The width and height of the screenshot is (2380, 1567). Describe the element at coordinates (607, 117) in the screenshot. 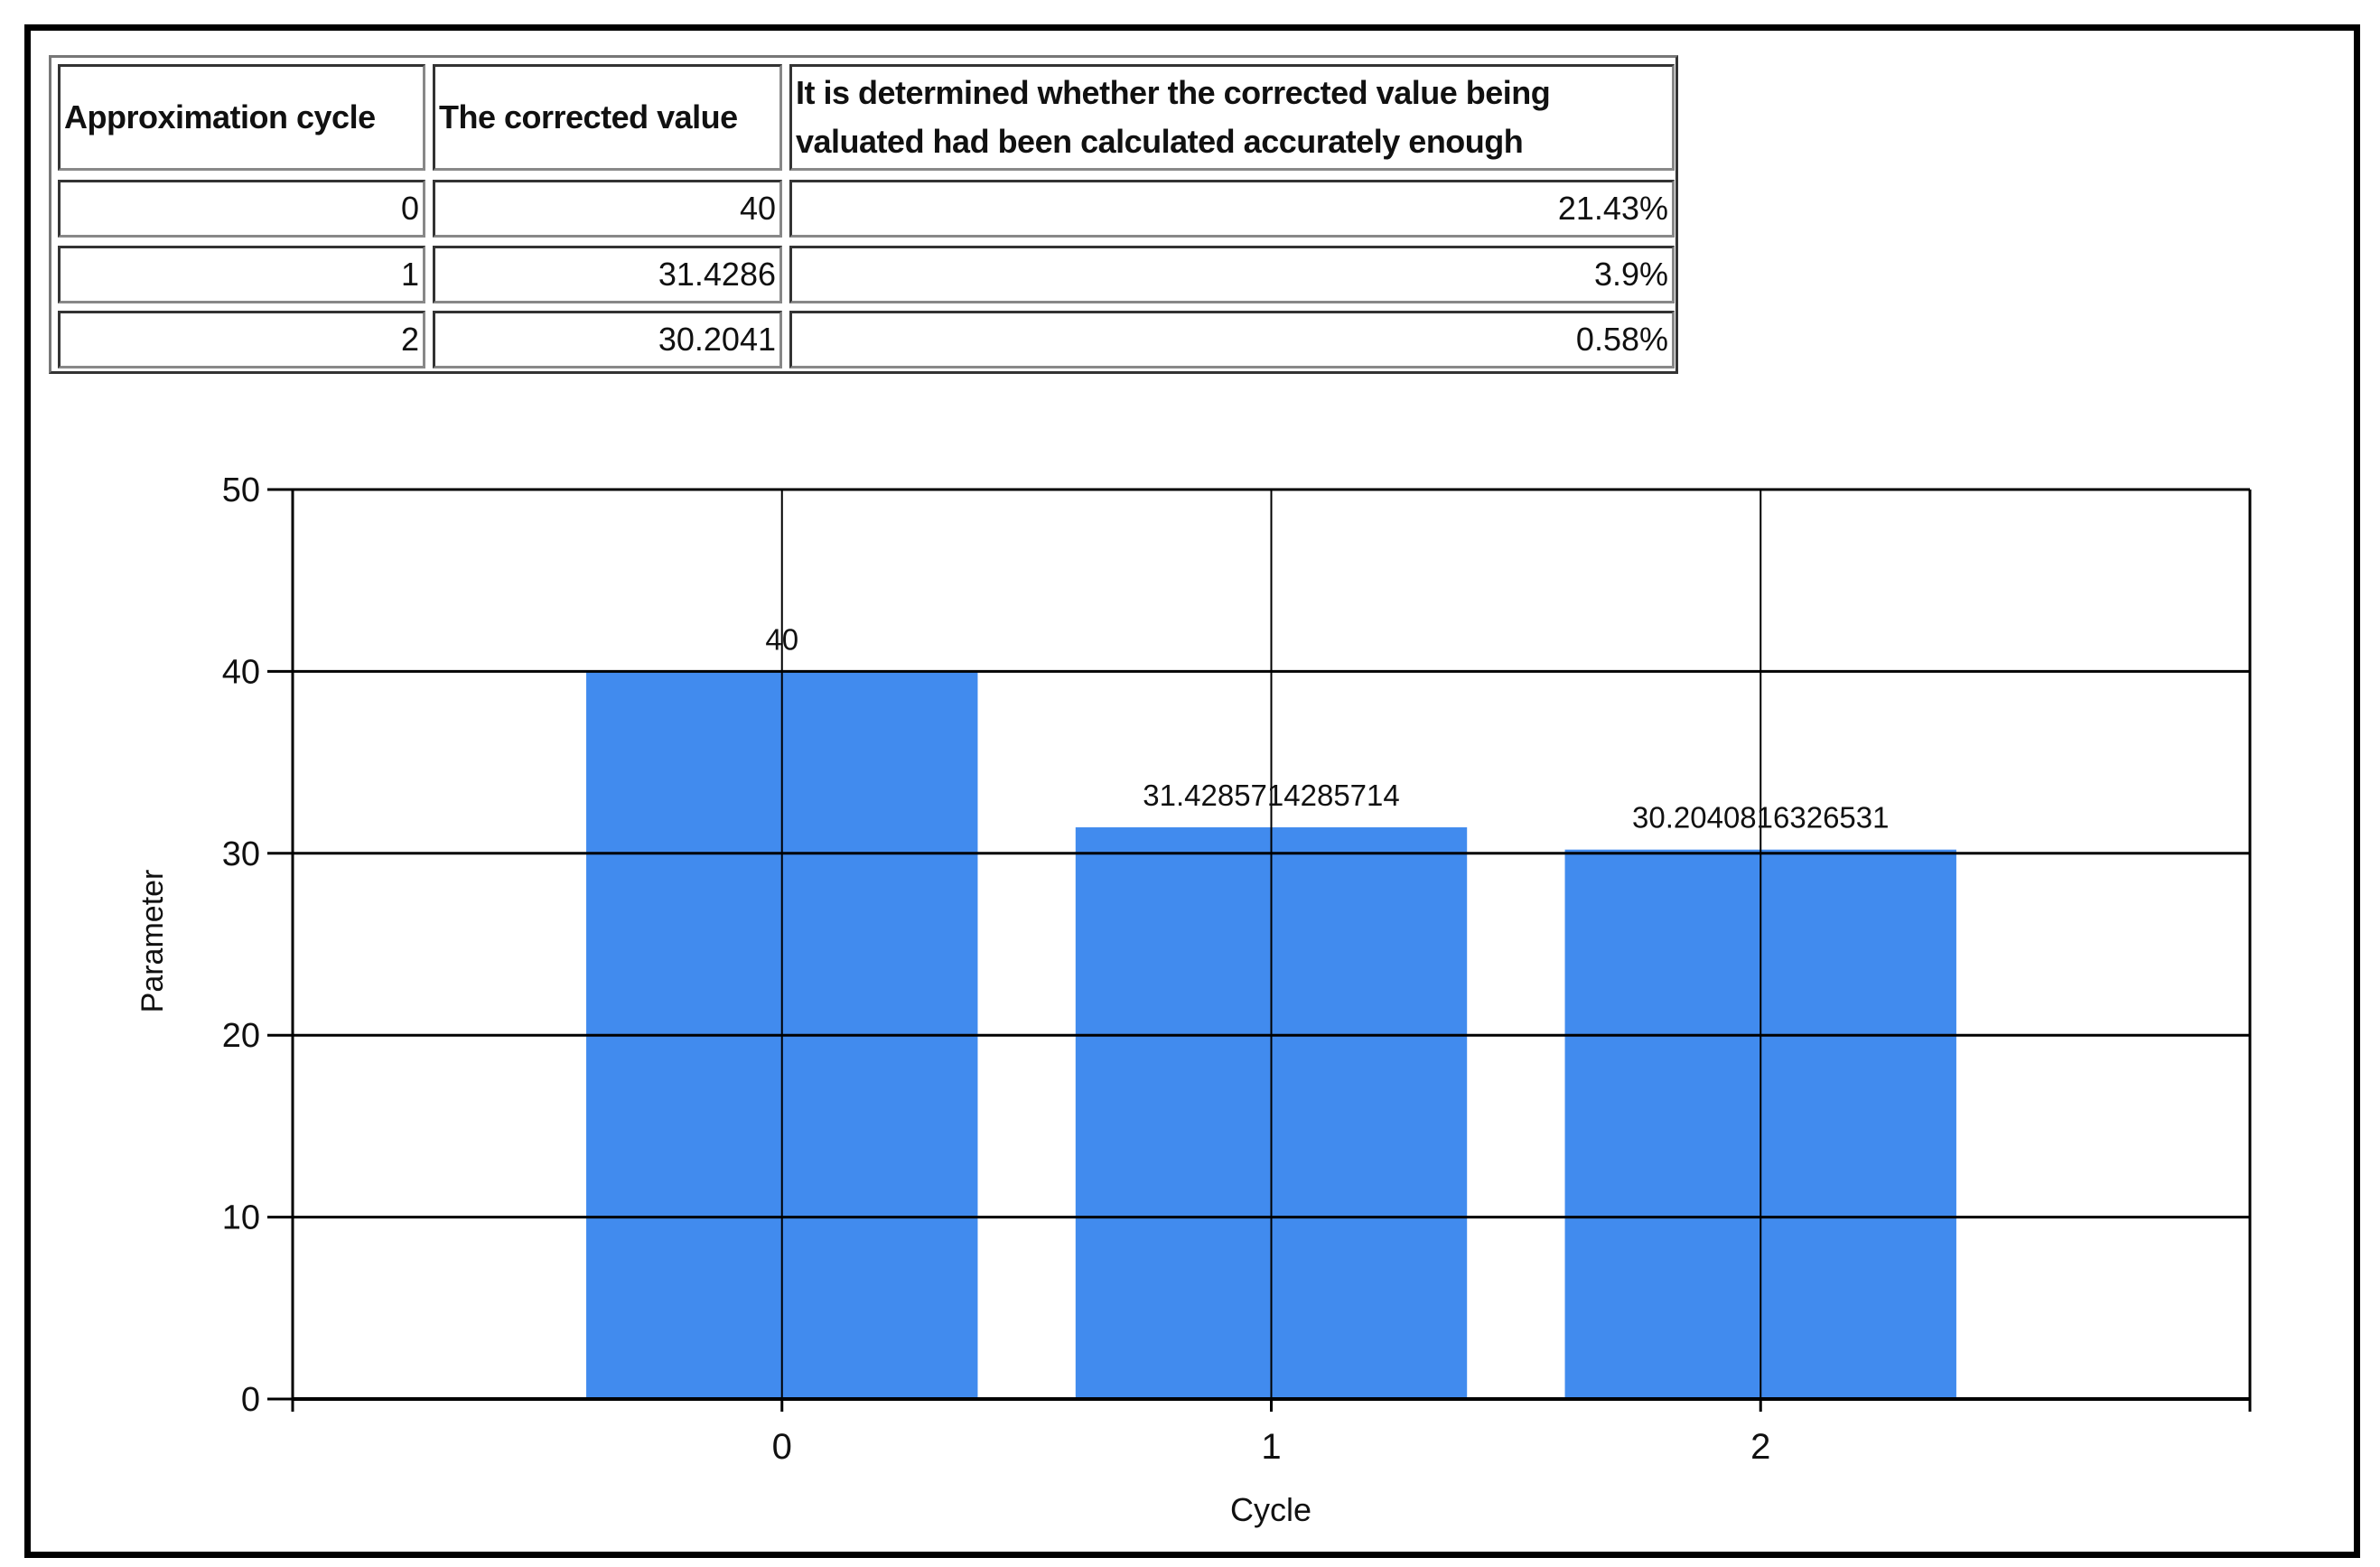

I see `column-header: The corrected value` at that location.